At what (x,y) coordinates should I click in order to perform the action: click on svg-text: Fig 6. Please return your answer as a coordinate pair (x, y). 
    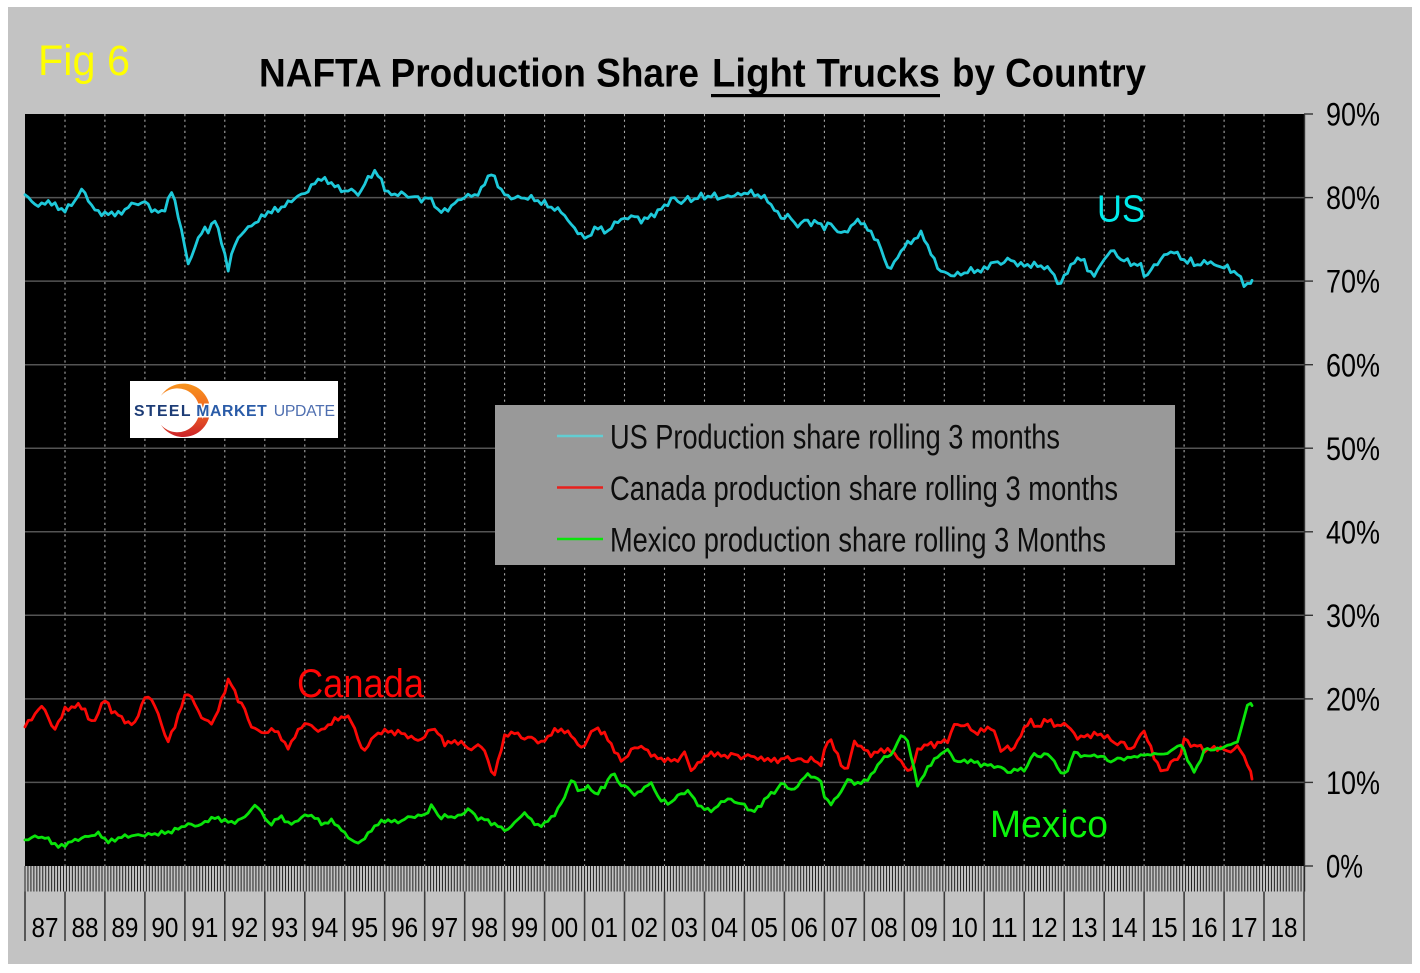
    Looking at the image, I should click on (84, 61).